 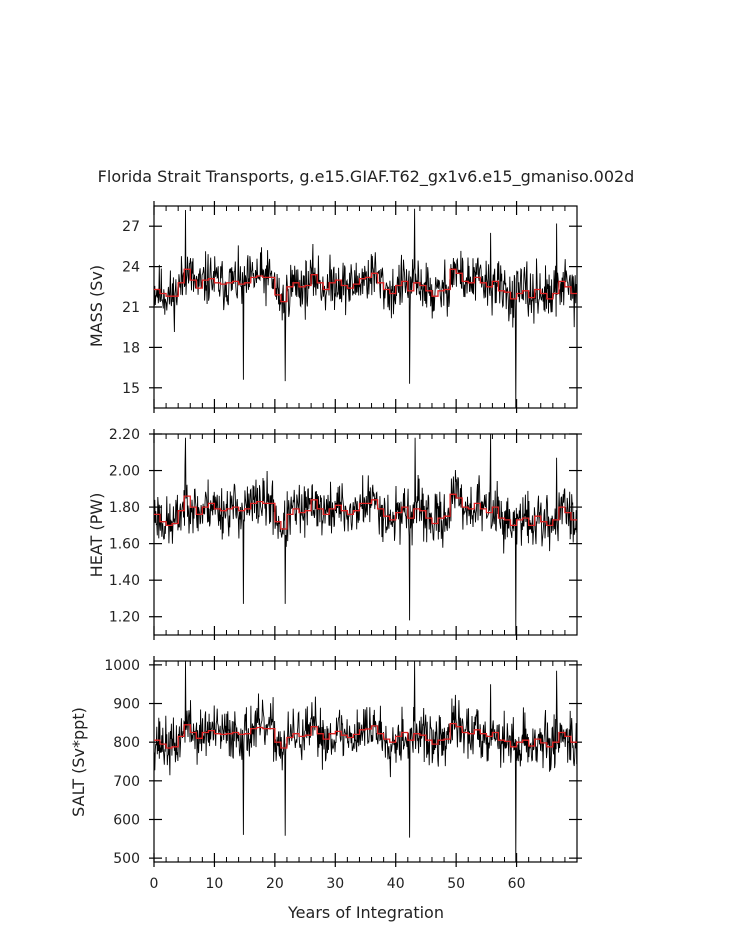 What do you see at coordinates (96, 535) in the screenshot?
I see `heat-ylabel: HEAT (PW)` at bounding box center [96, 535].